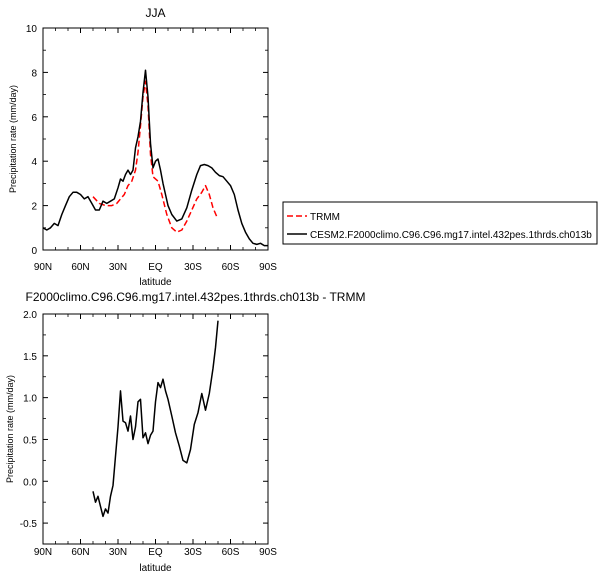 The image size is (601, 581). What do you see at coordinates (30, 482) in the screenshot?
I see `y-tick-label: 0.0` at bounding box center [30, 482].